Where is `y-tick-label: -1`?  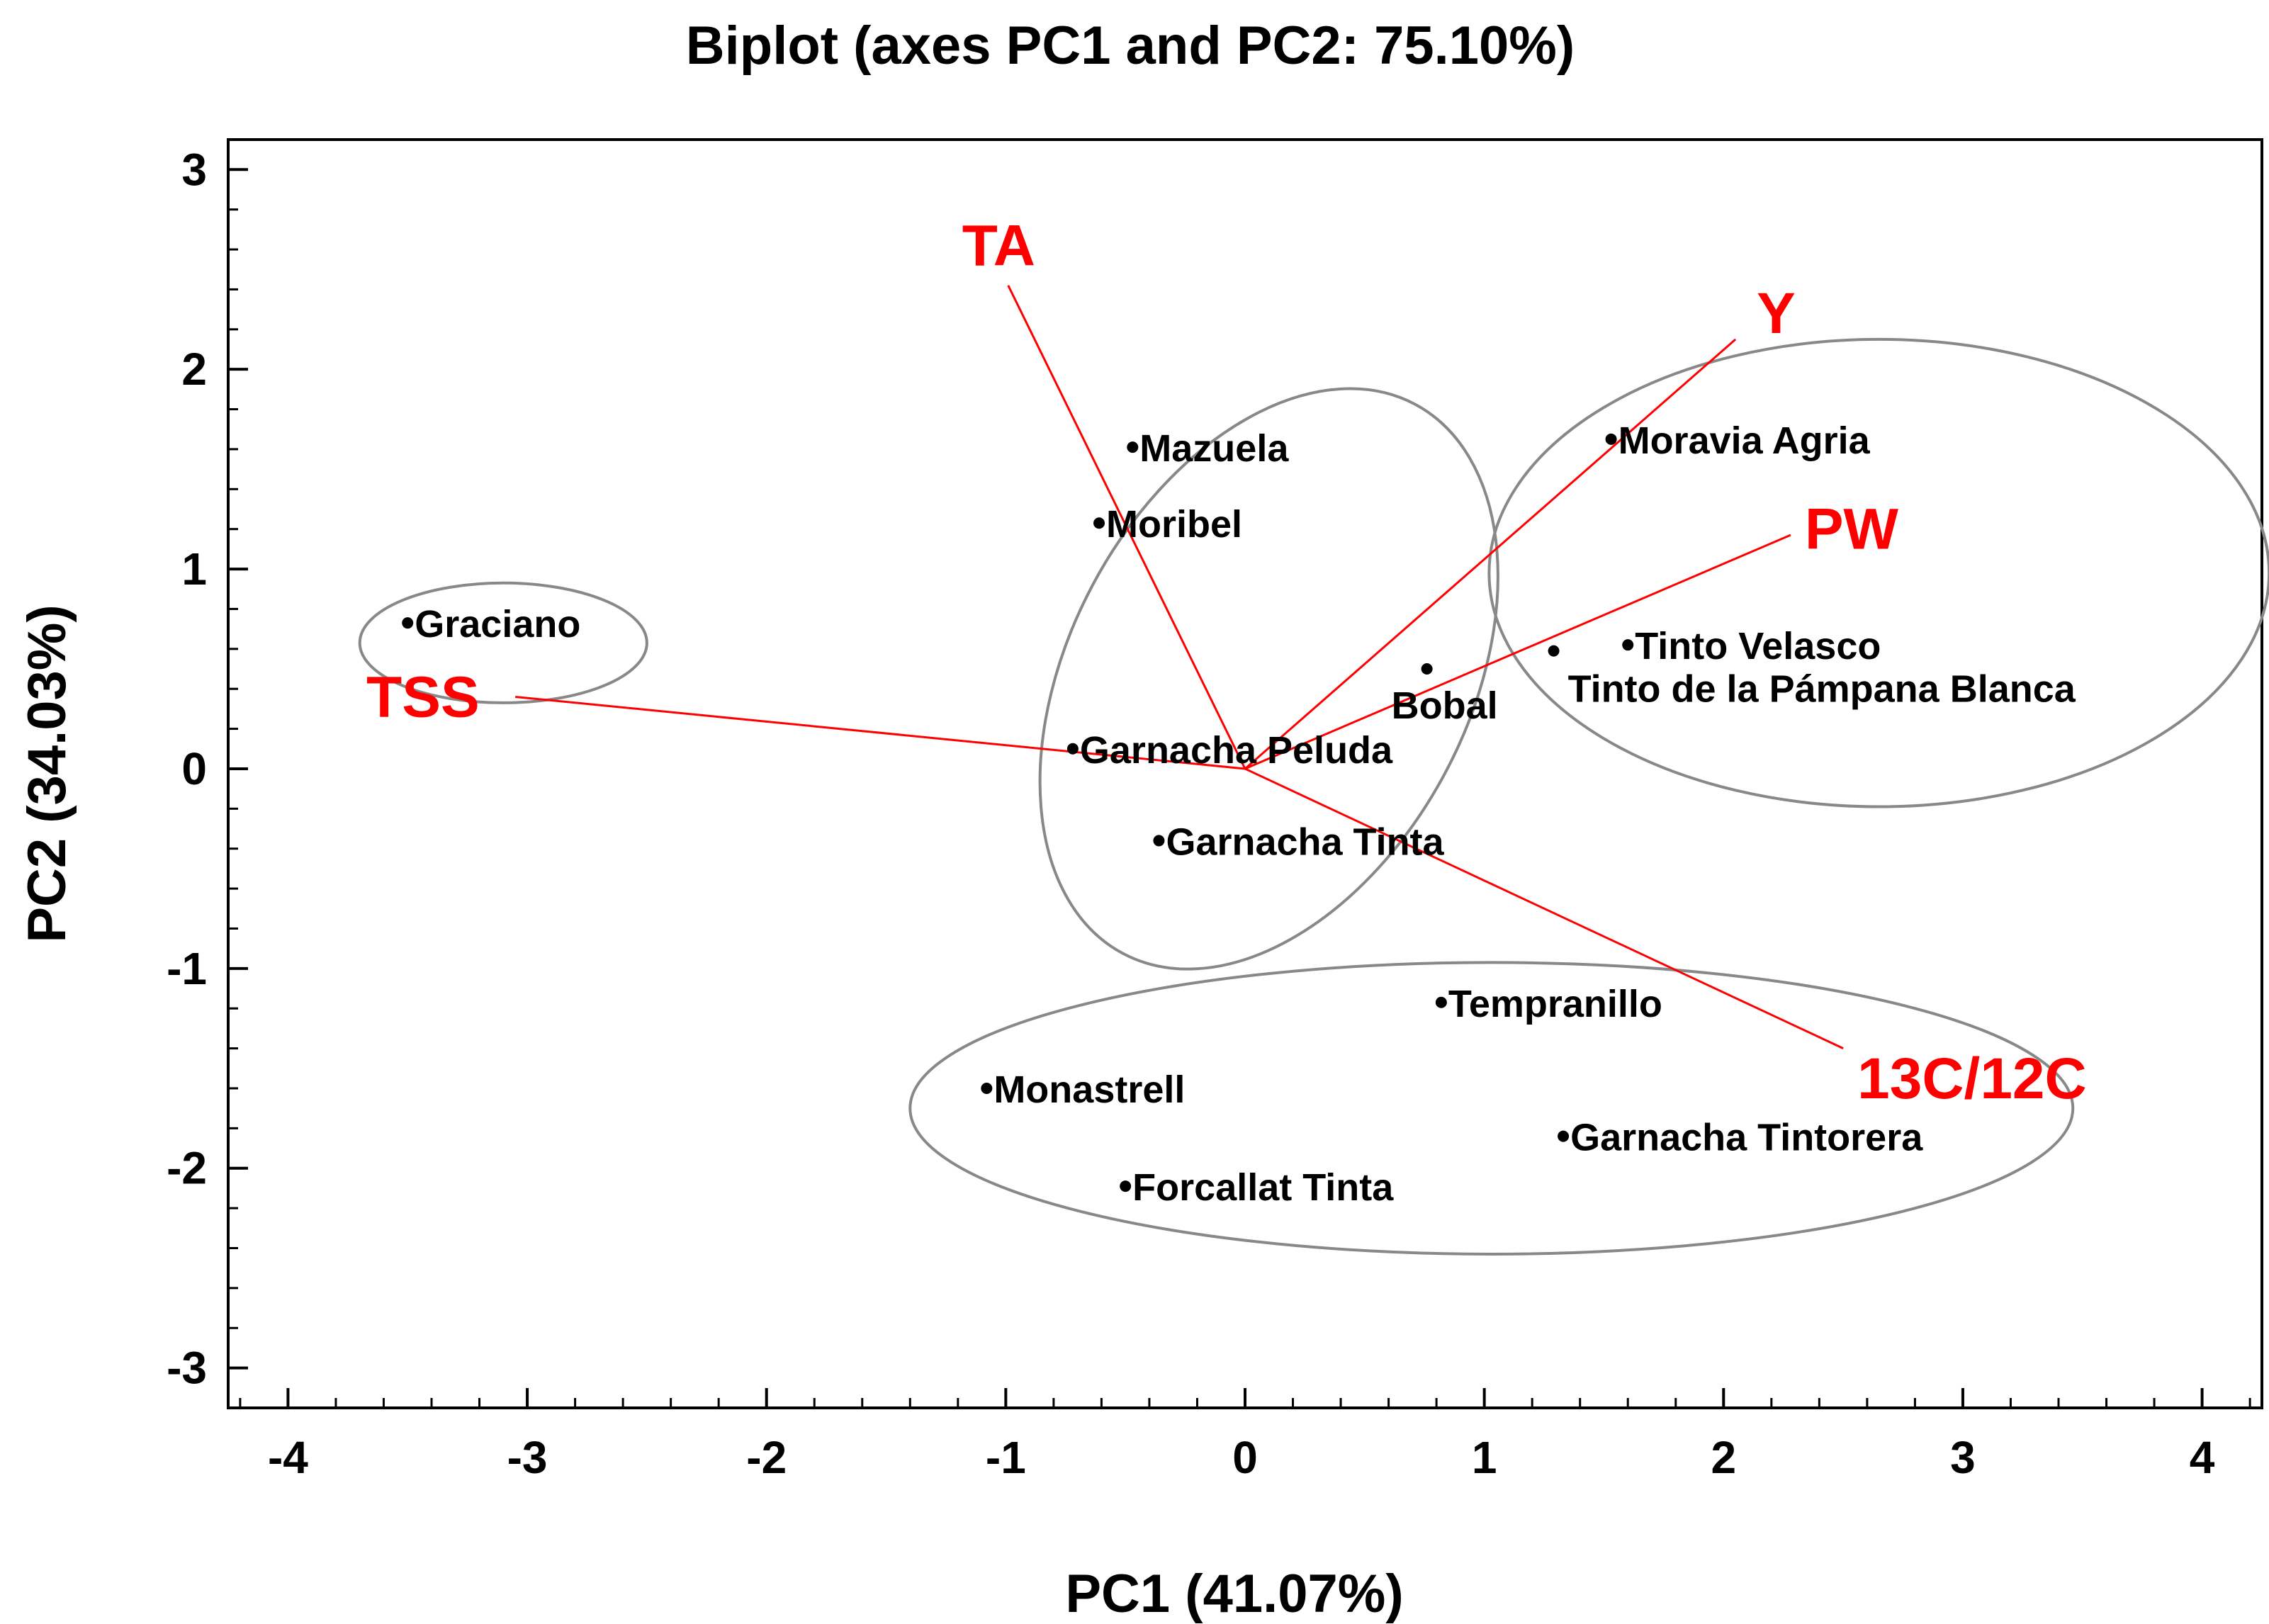
y-tick-label: -1 is located at coordinates (187, 968).